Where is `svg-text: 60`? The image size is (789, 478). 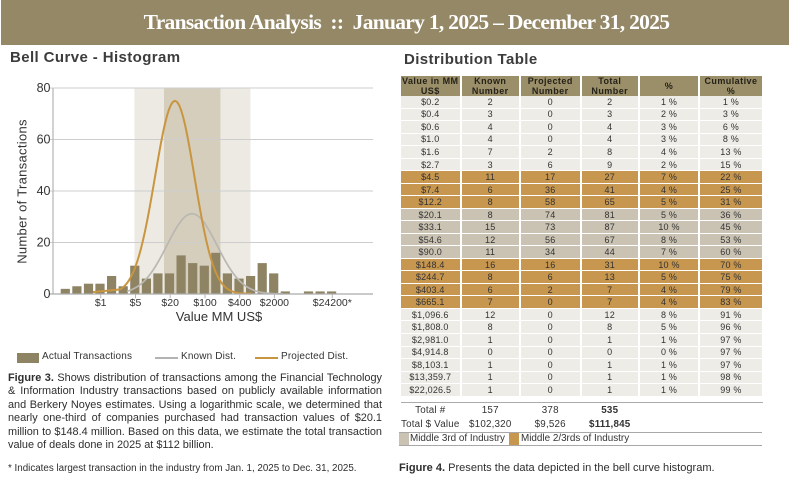
svg-text: 60 is located at coordinates (44, 140).